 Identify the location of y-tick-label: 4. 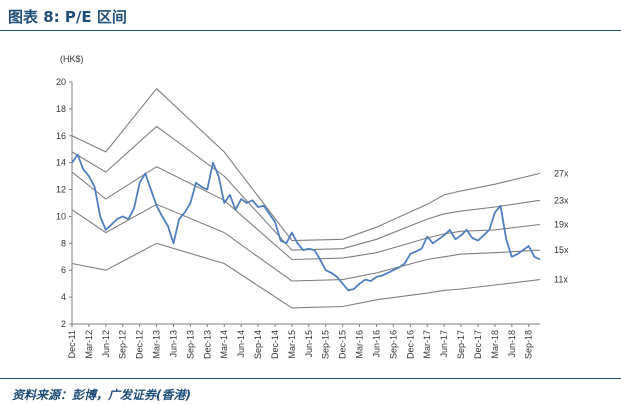
(63, 297).